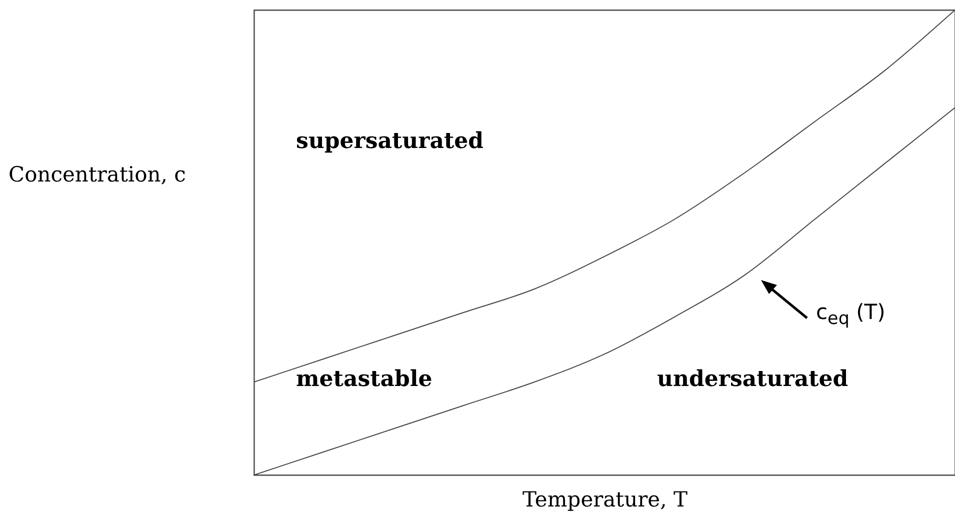 This screenshot has width=955, height=522. I want to click on annotation: c$_{eq}$ (T), so click(851, 315).